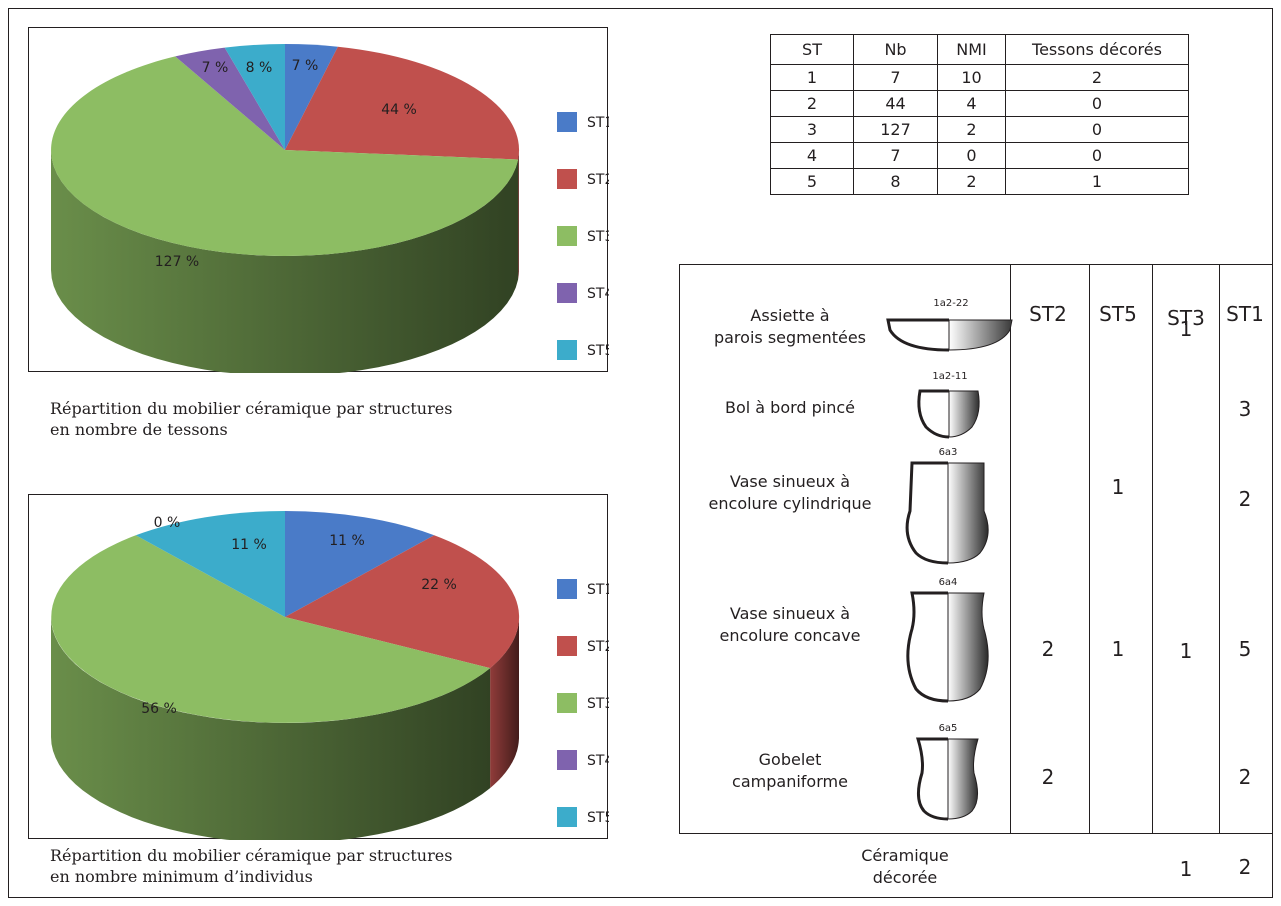 This screenshot has height=906, width=1281. Describe the element at coordinates (790, 771) in the screenshot. I see `row-label-gobelet: Gobelet campaniforme` at that location.